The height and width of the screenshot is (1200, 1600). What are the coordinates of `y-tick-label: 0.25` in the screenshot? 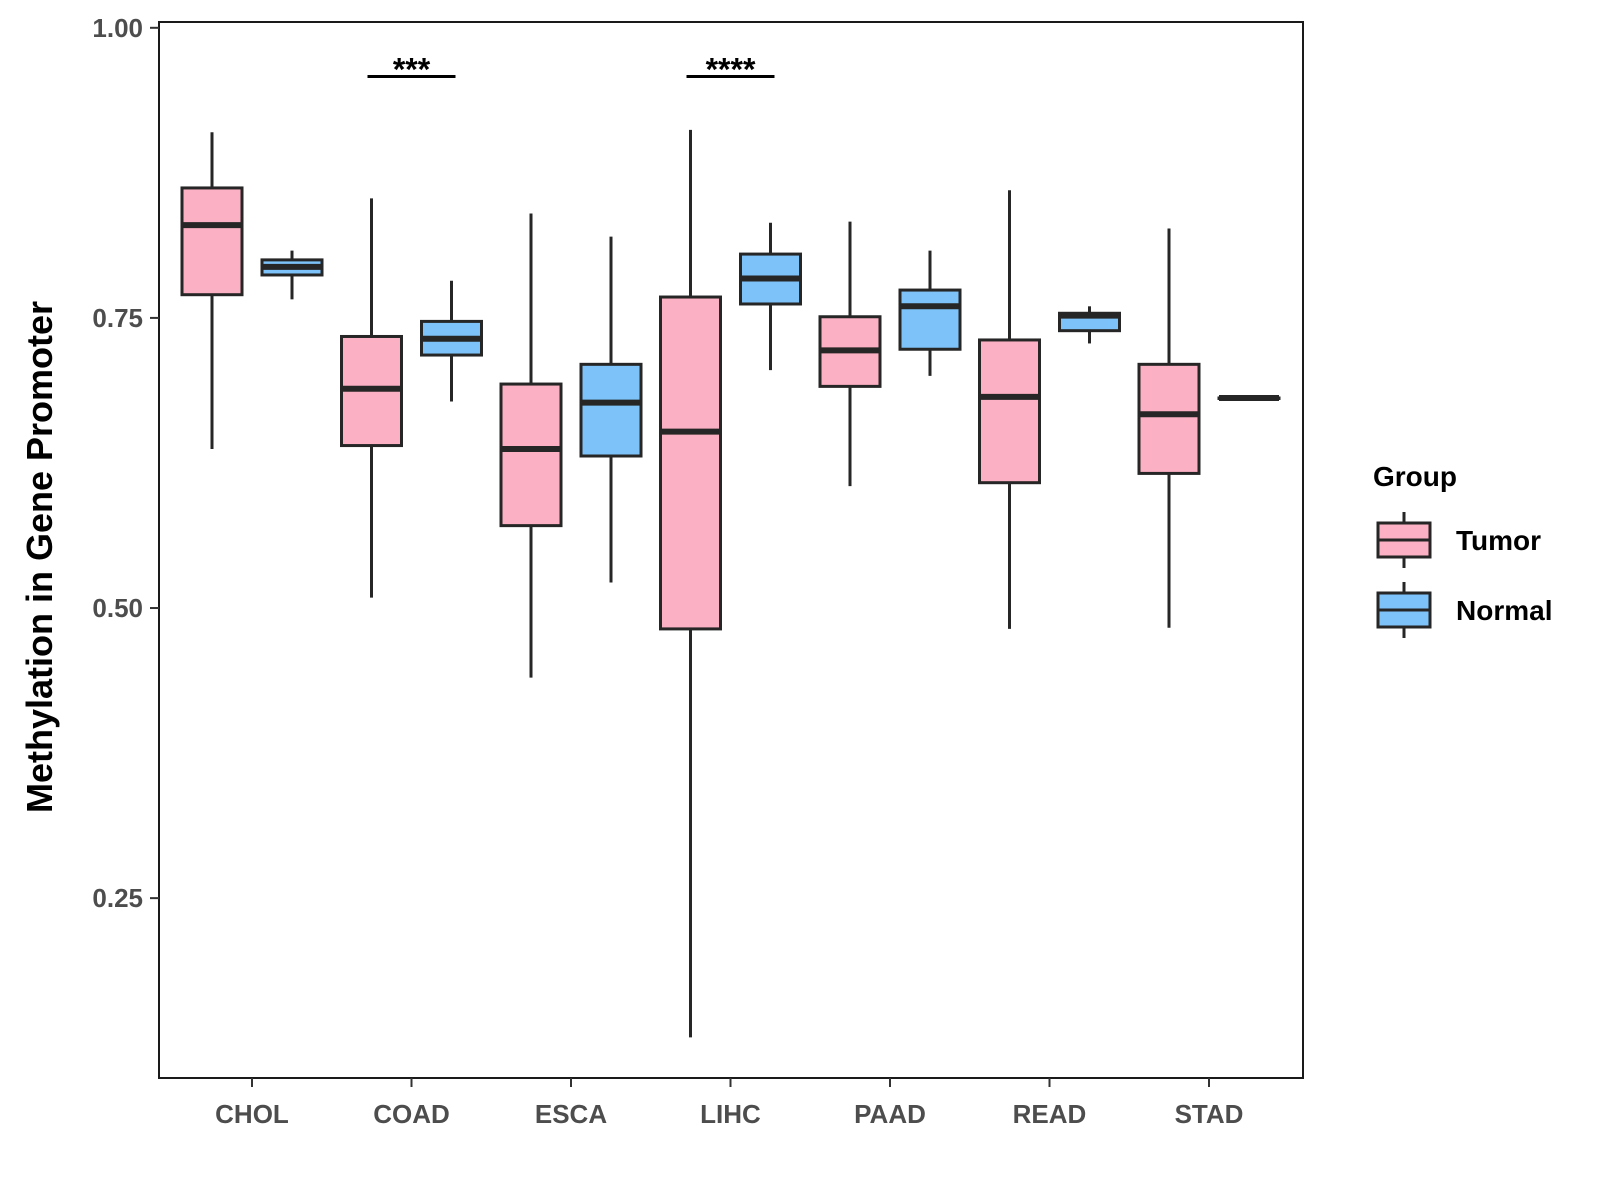 It's located at (117, 898).